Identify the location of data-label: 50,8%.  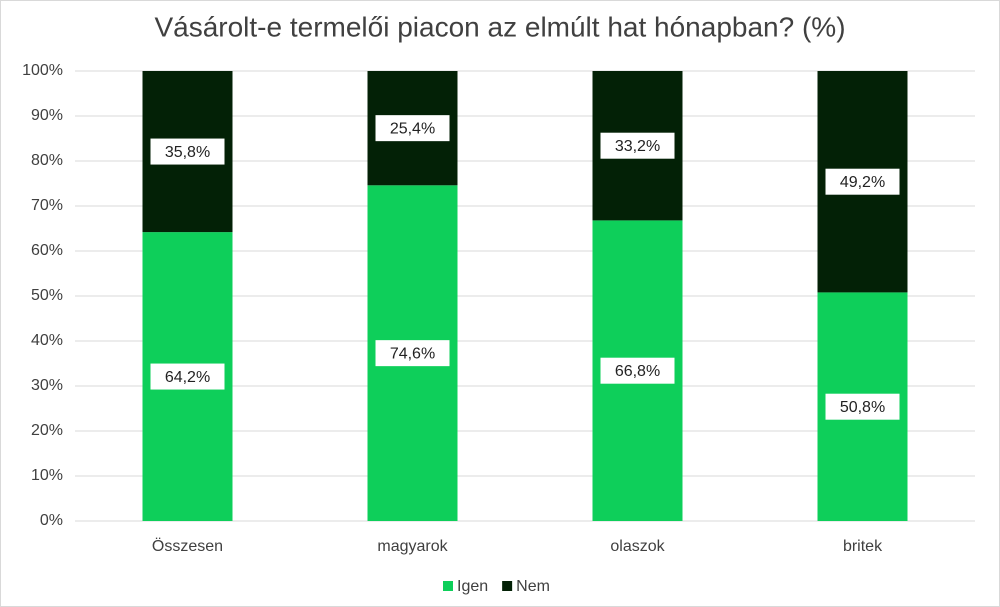
(862, 407).